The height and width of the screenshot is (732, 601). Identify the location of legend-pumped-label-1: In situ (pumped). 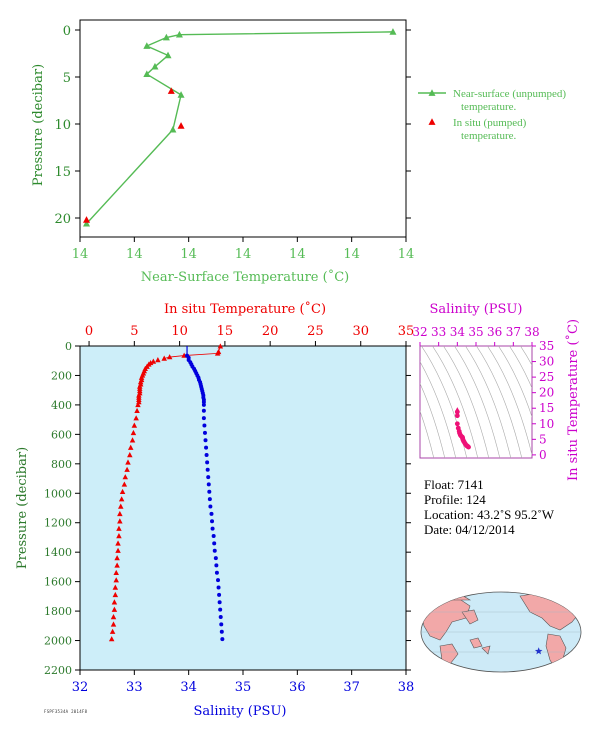
(490, 123).